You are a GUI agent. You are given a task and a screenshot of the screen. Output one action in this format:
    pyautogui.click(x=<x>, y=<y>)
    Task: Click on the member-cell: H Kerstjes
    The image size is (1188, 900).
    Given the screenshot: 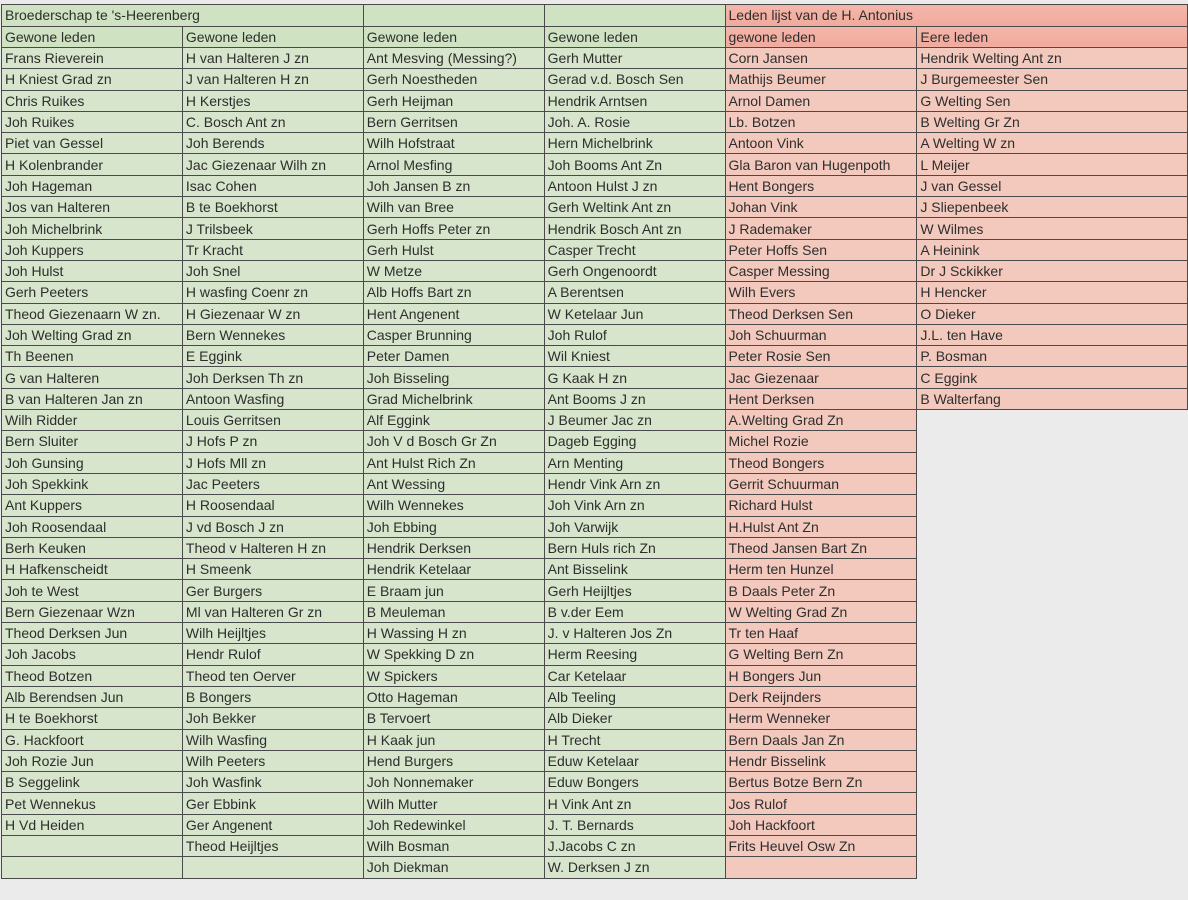 What is the action you would take?
    pyautogui.click(x=272, y=100)
    